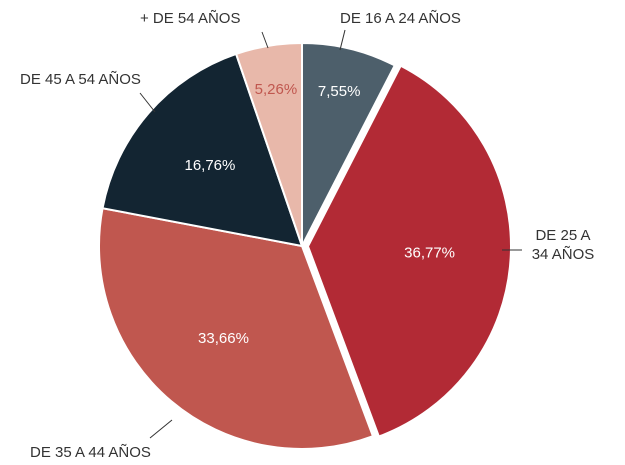 Image resolution: width=625 pixels, height=465 pixels. Describe the element at coordinates (190, 18) in the screenshot. I see `category-label: + DE 54 AÑOS` at that location.